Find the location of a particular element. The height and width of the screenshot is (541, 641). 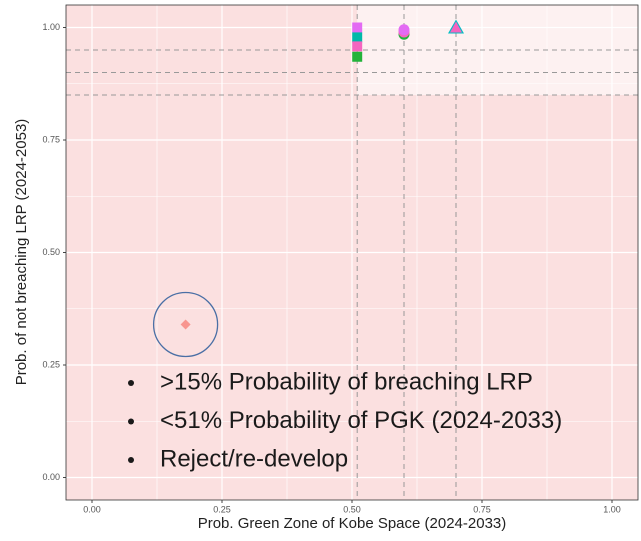

x-tick-label: 1.00 is located at coordinates (612, 509).